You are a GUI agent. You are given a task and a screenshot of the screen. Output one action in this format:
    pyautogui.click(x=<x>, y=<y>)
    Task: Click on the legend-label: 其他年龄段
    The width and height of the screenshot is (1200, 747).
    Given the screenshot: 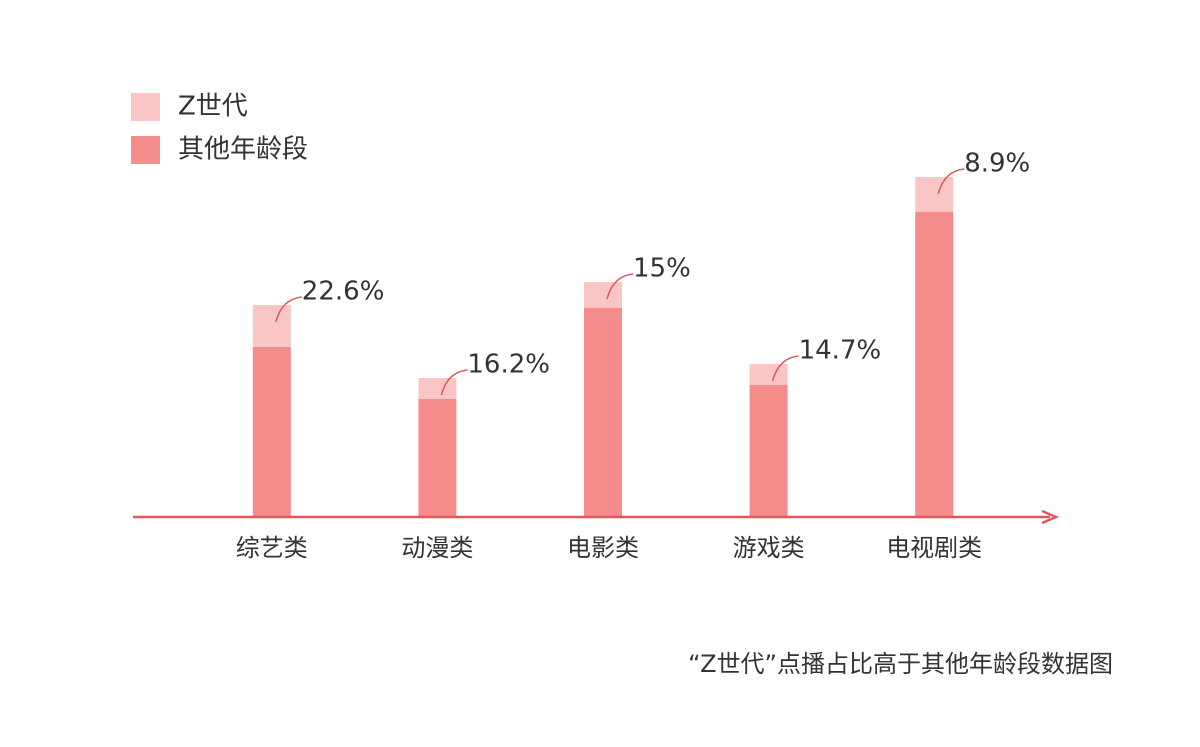 What is the action you would take?
    pyautogui.click(x=243, y=150)
    